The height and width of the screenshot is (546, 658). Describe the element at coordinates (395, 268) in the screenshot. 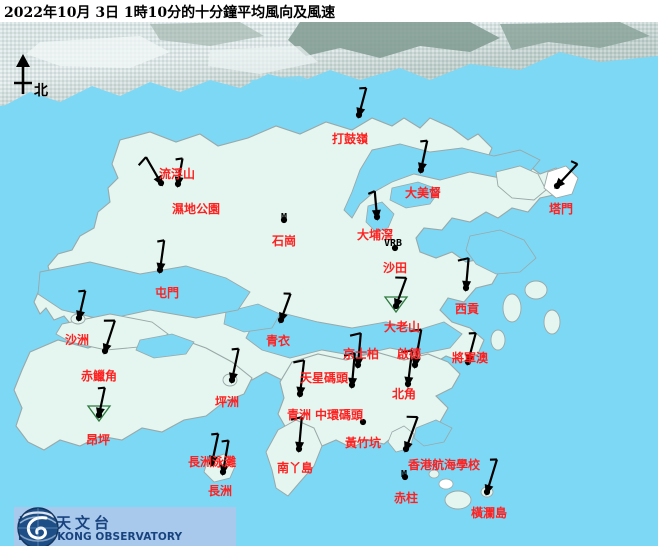

I see `station-label: 沙田` at that location.